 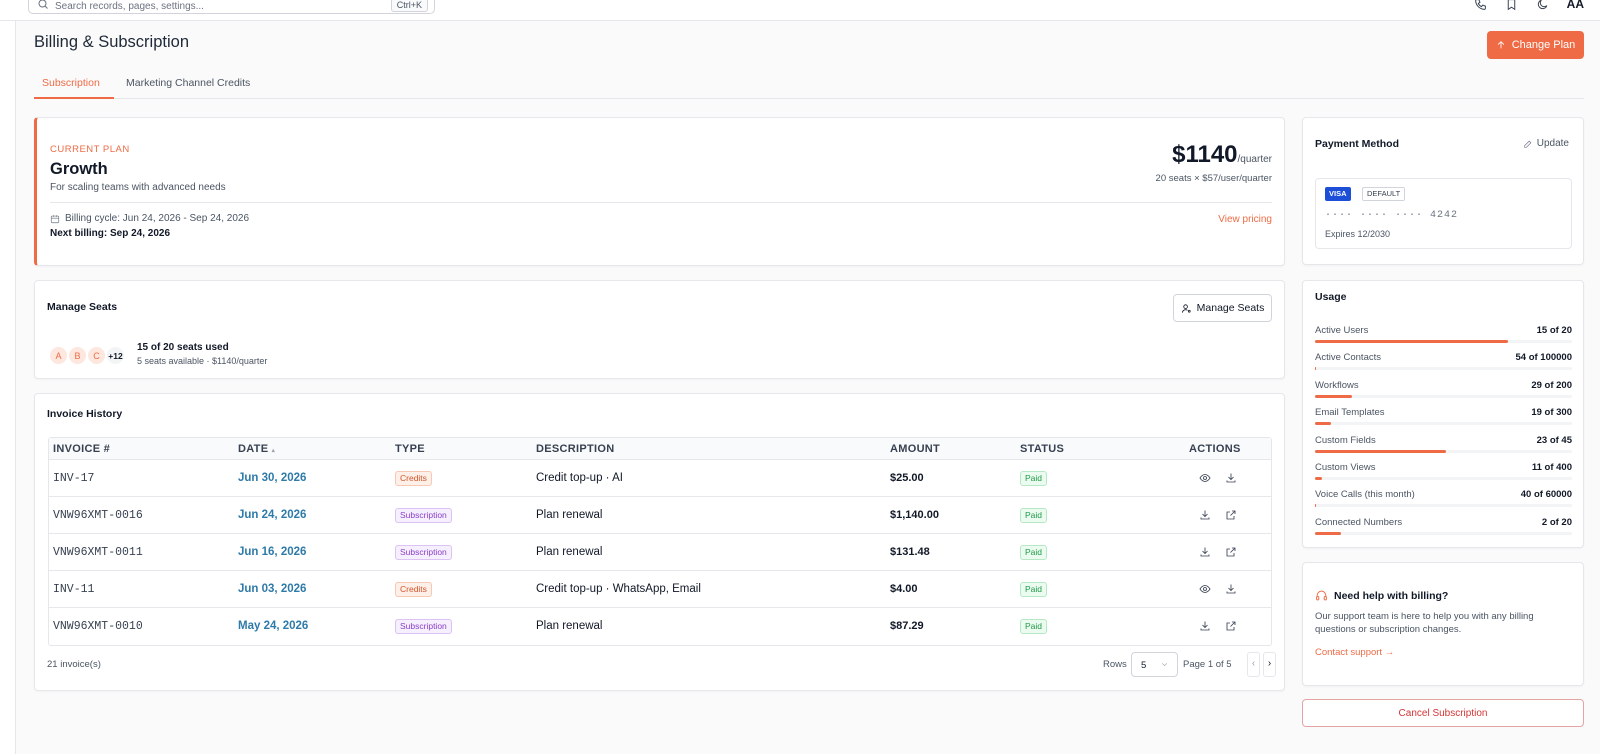 What do you see at coordinates (1331, 297) in the screenshot?
I see `usage-title: Usage` at bounding box center [1331, 297].